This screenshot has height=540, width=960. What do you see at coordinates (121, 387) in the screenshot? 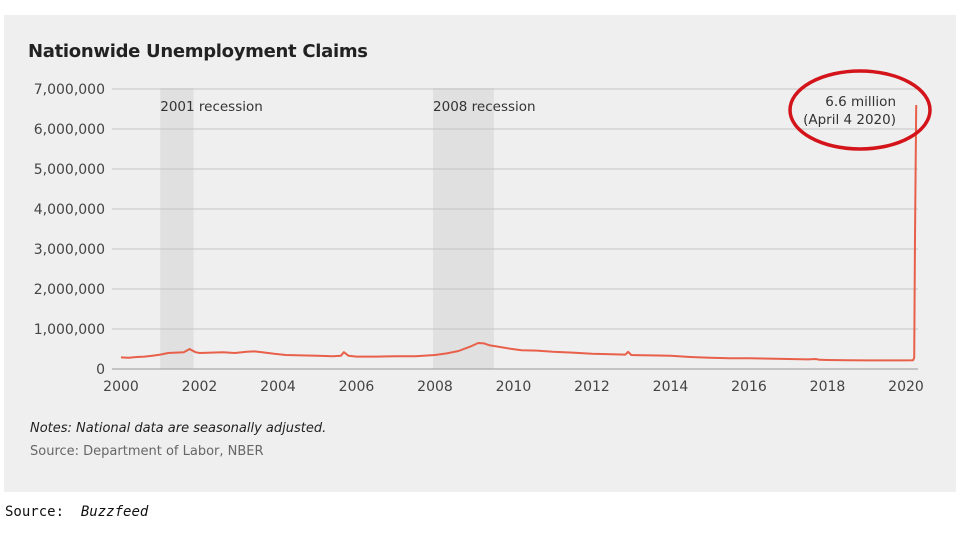
I see `x-tick-label: 2000` at bounding box center [121, 387].